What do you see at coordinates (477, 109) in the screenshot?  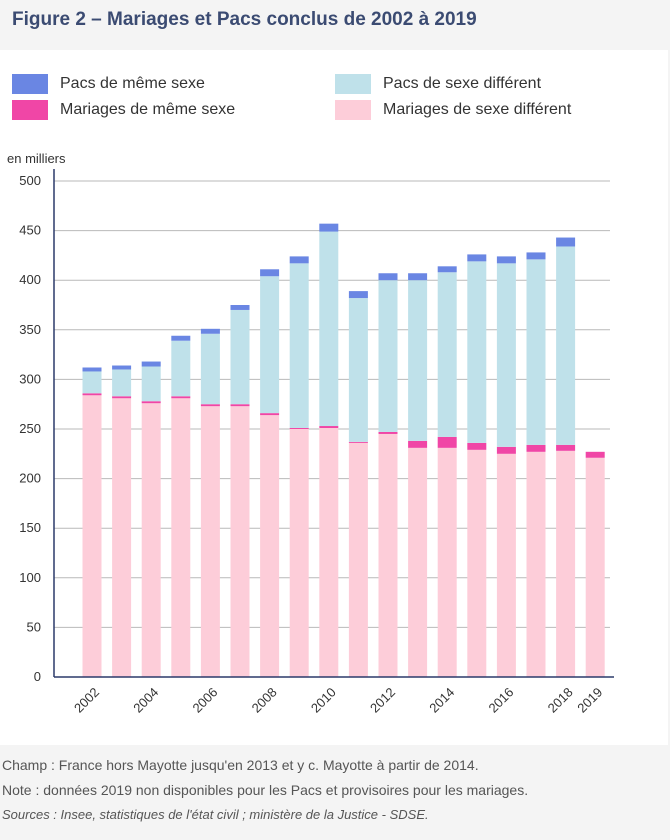 I see `legend-label: Mariages de sexe différent` at bounding box center [477, 109].